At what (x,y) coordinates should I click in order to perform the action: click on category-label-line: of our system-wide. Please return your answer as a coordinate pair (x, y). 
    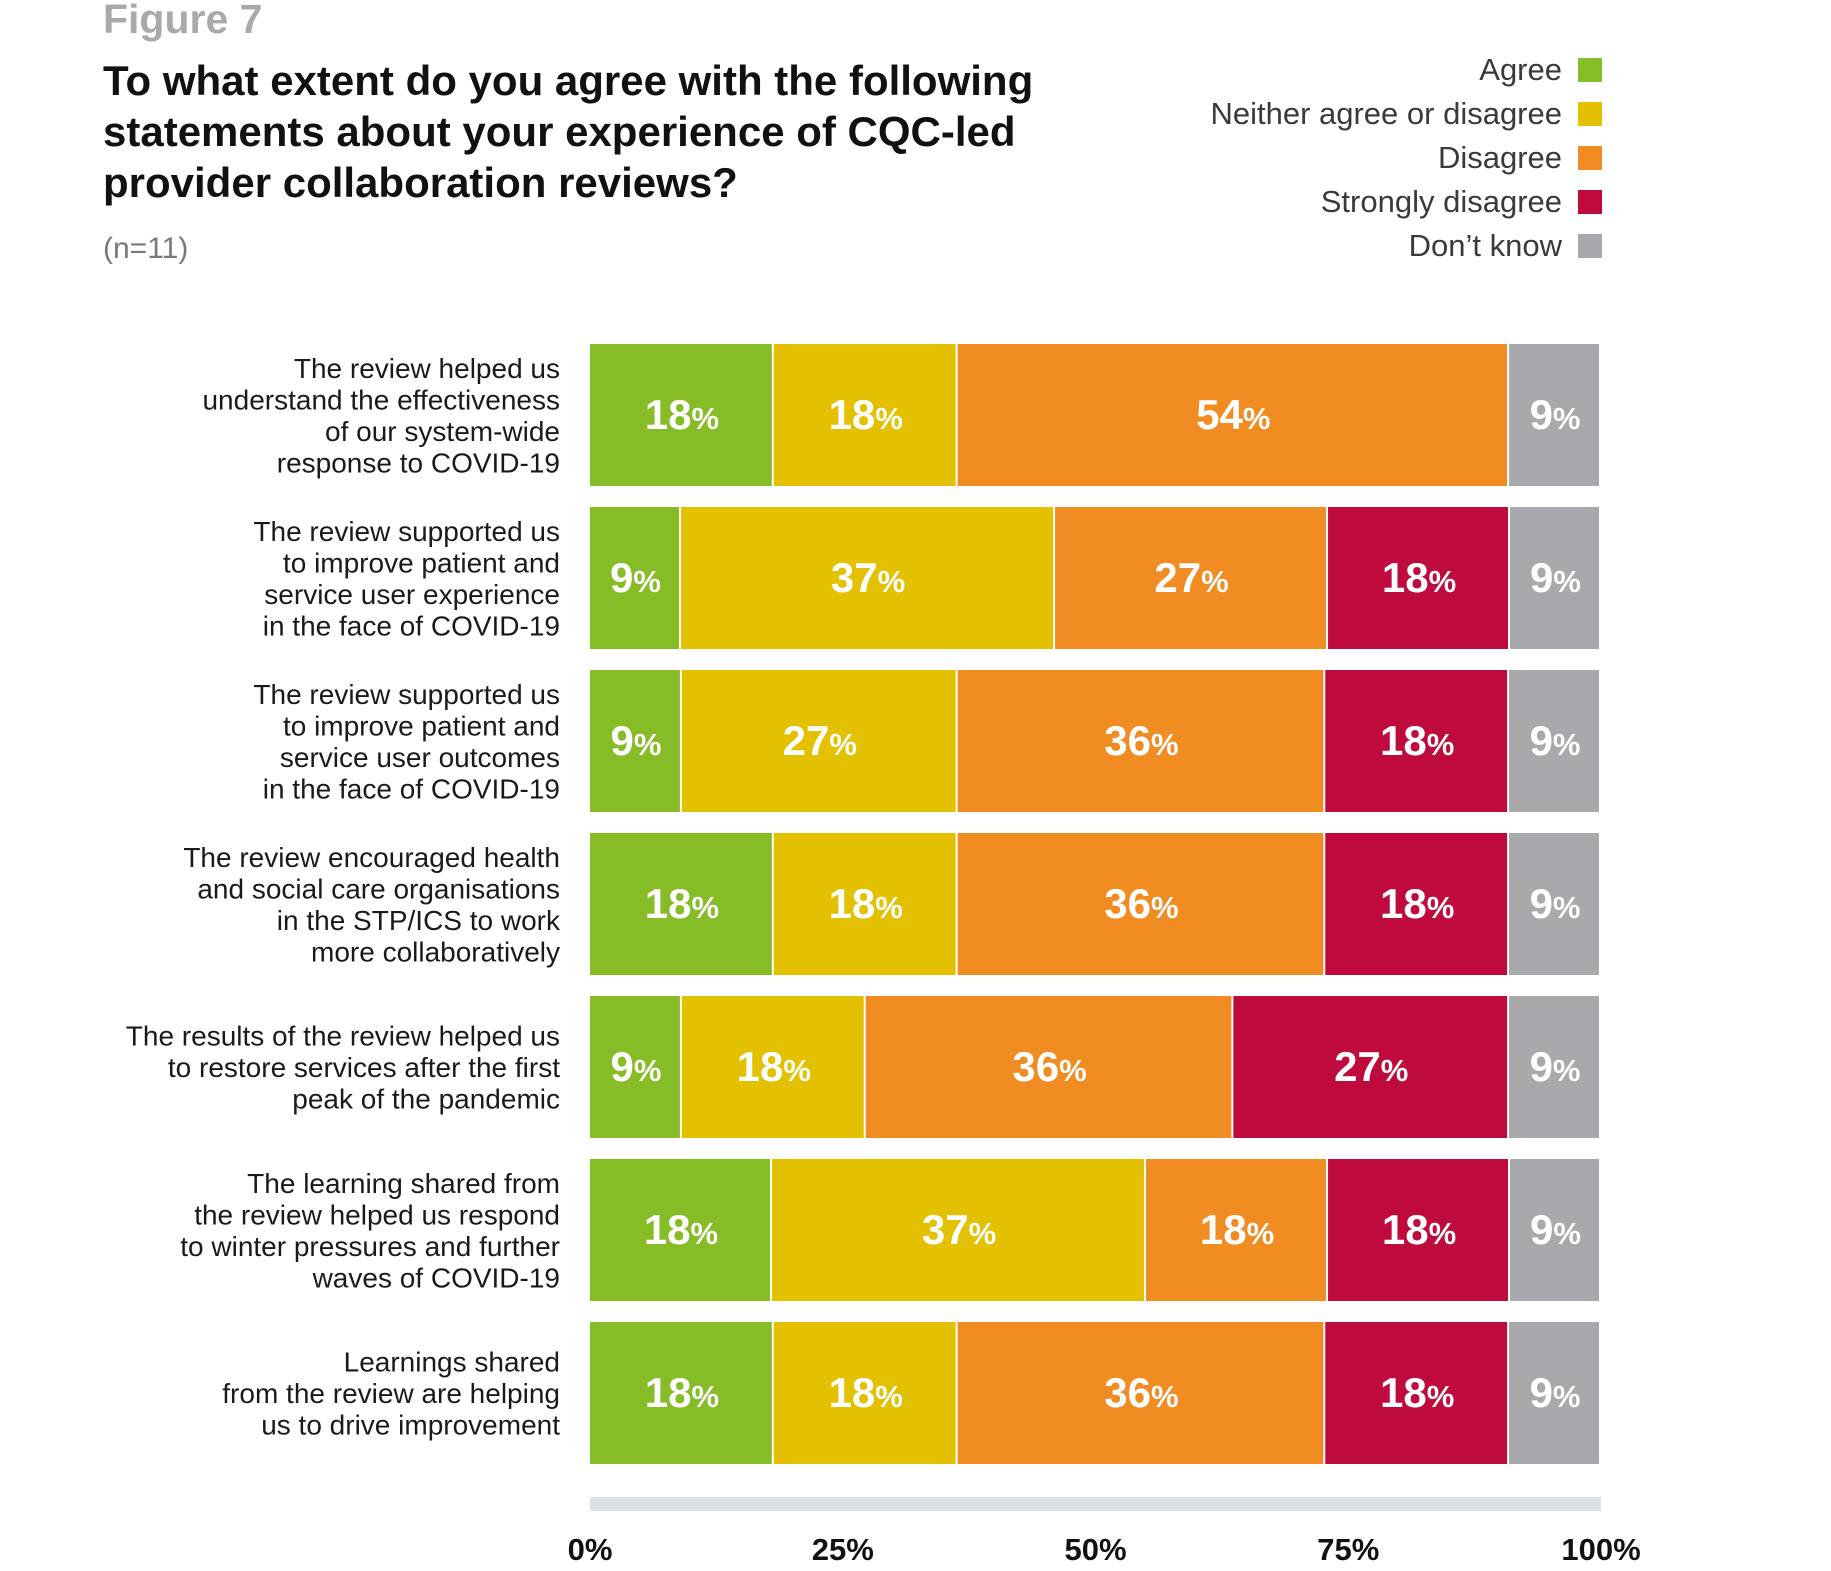
    Looking at the image, I should click on (442, 431).